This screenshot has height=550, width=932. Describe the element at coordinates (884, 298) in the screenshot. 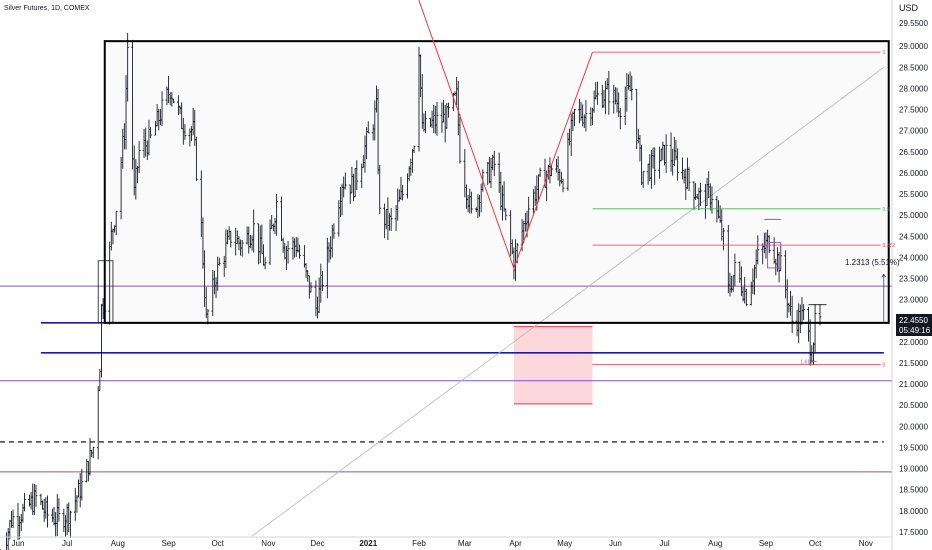

I see `measure-arrow` at that location.